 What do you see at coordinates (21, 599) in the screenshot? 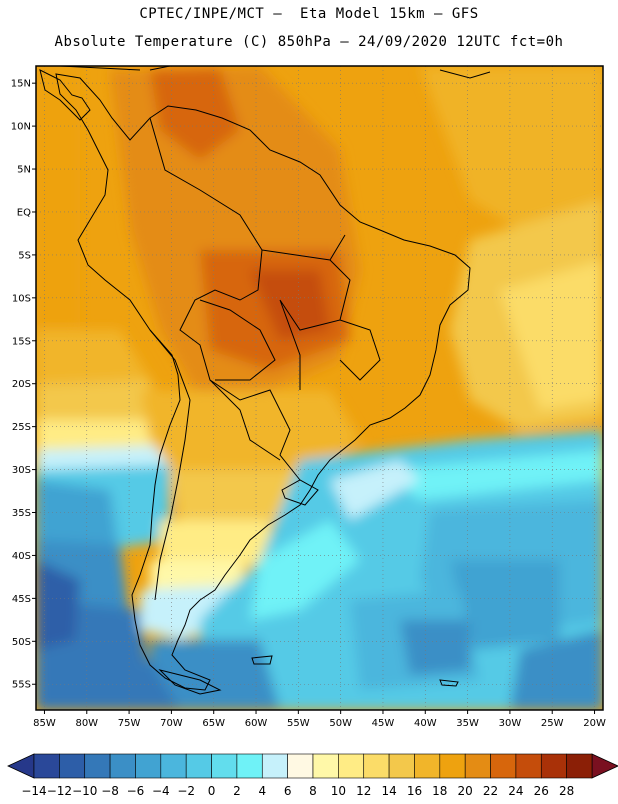
I see `lat-label: 45S` at bounding box center [21, 599].